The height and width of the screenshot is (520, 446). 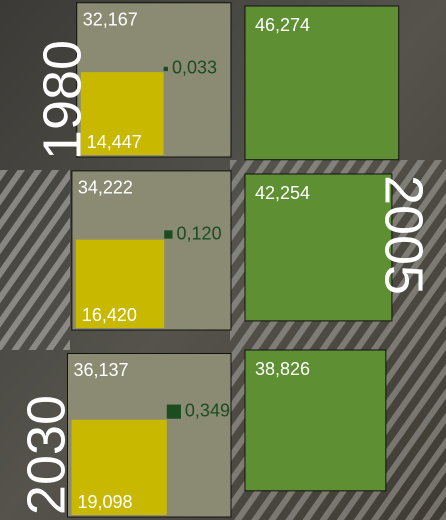 What do you see at coordinates (109, 315) in the screenshot?
I see `value-label: 16,420` at bounding box center [109, 315].